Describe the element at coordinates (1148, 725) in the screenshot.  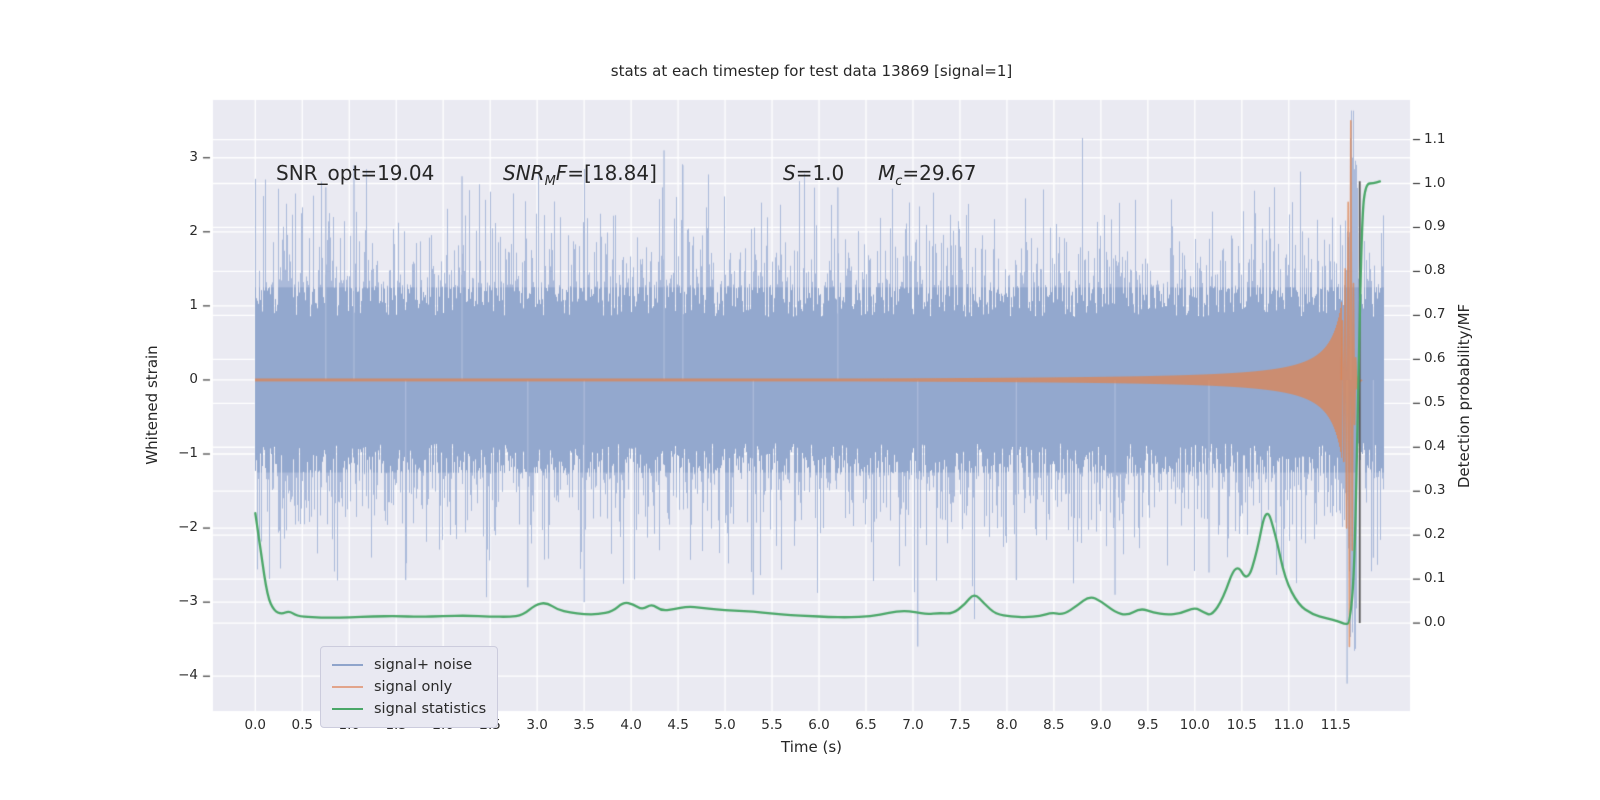
I see `x-tick-label: 9.5` at that location.